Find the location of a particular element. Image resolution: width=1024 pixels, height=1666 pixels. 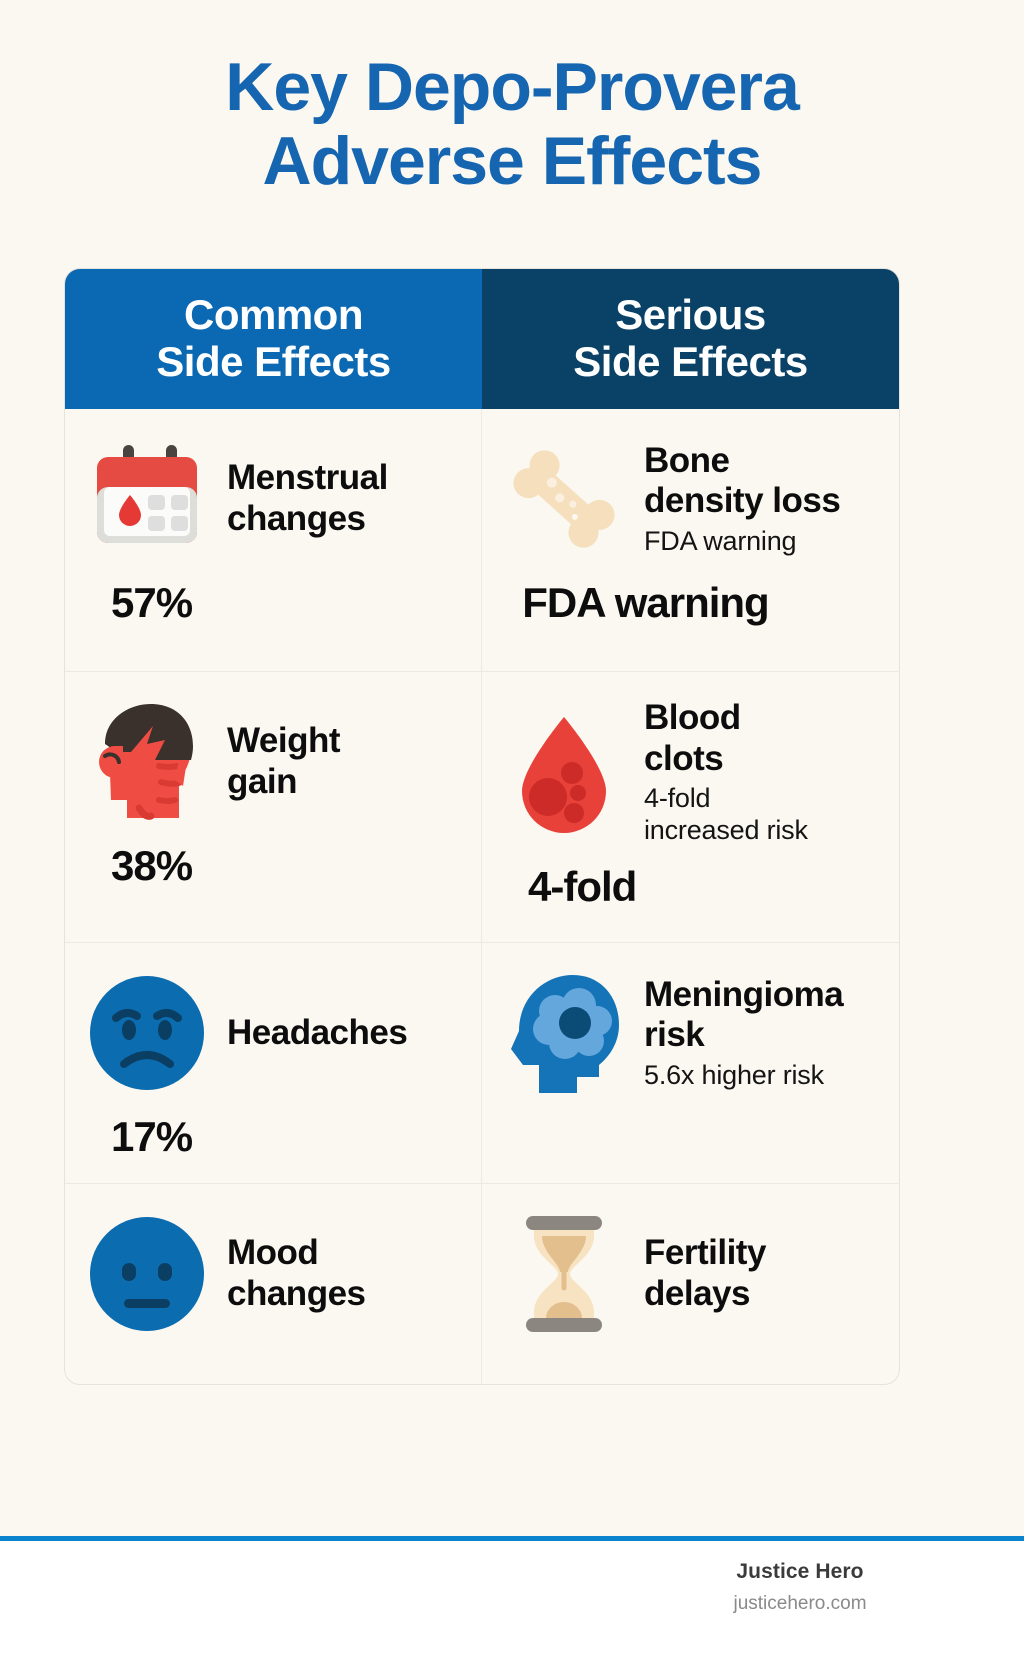

column-header-serious-line-1: Serious is located at coordinates (690, 314).